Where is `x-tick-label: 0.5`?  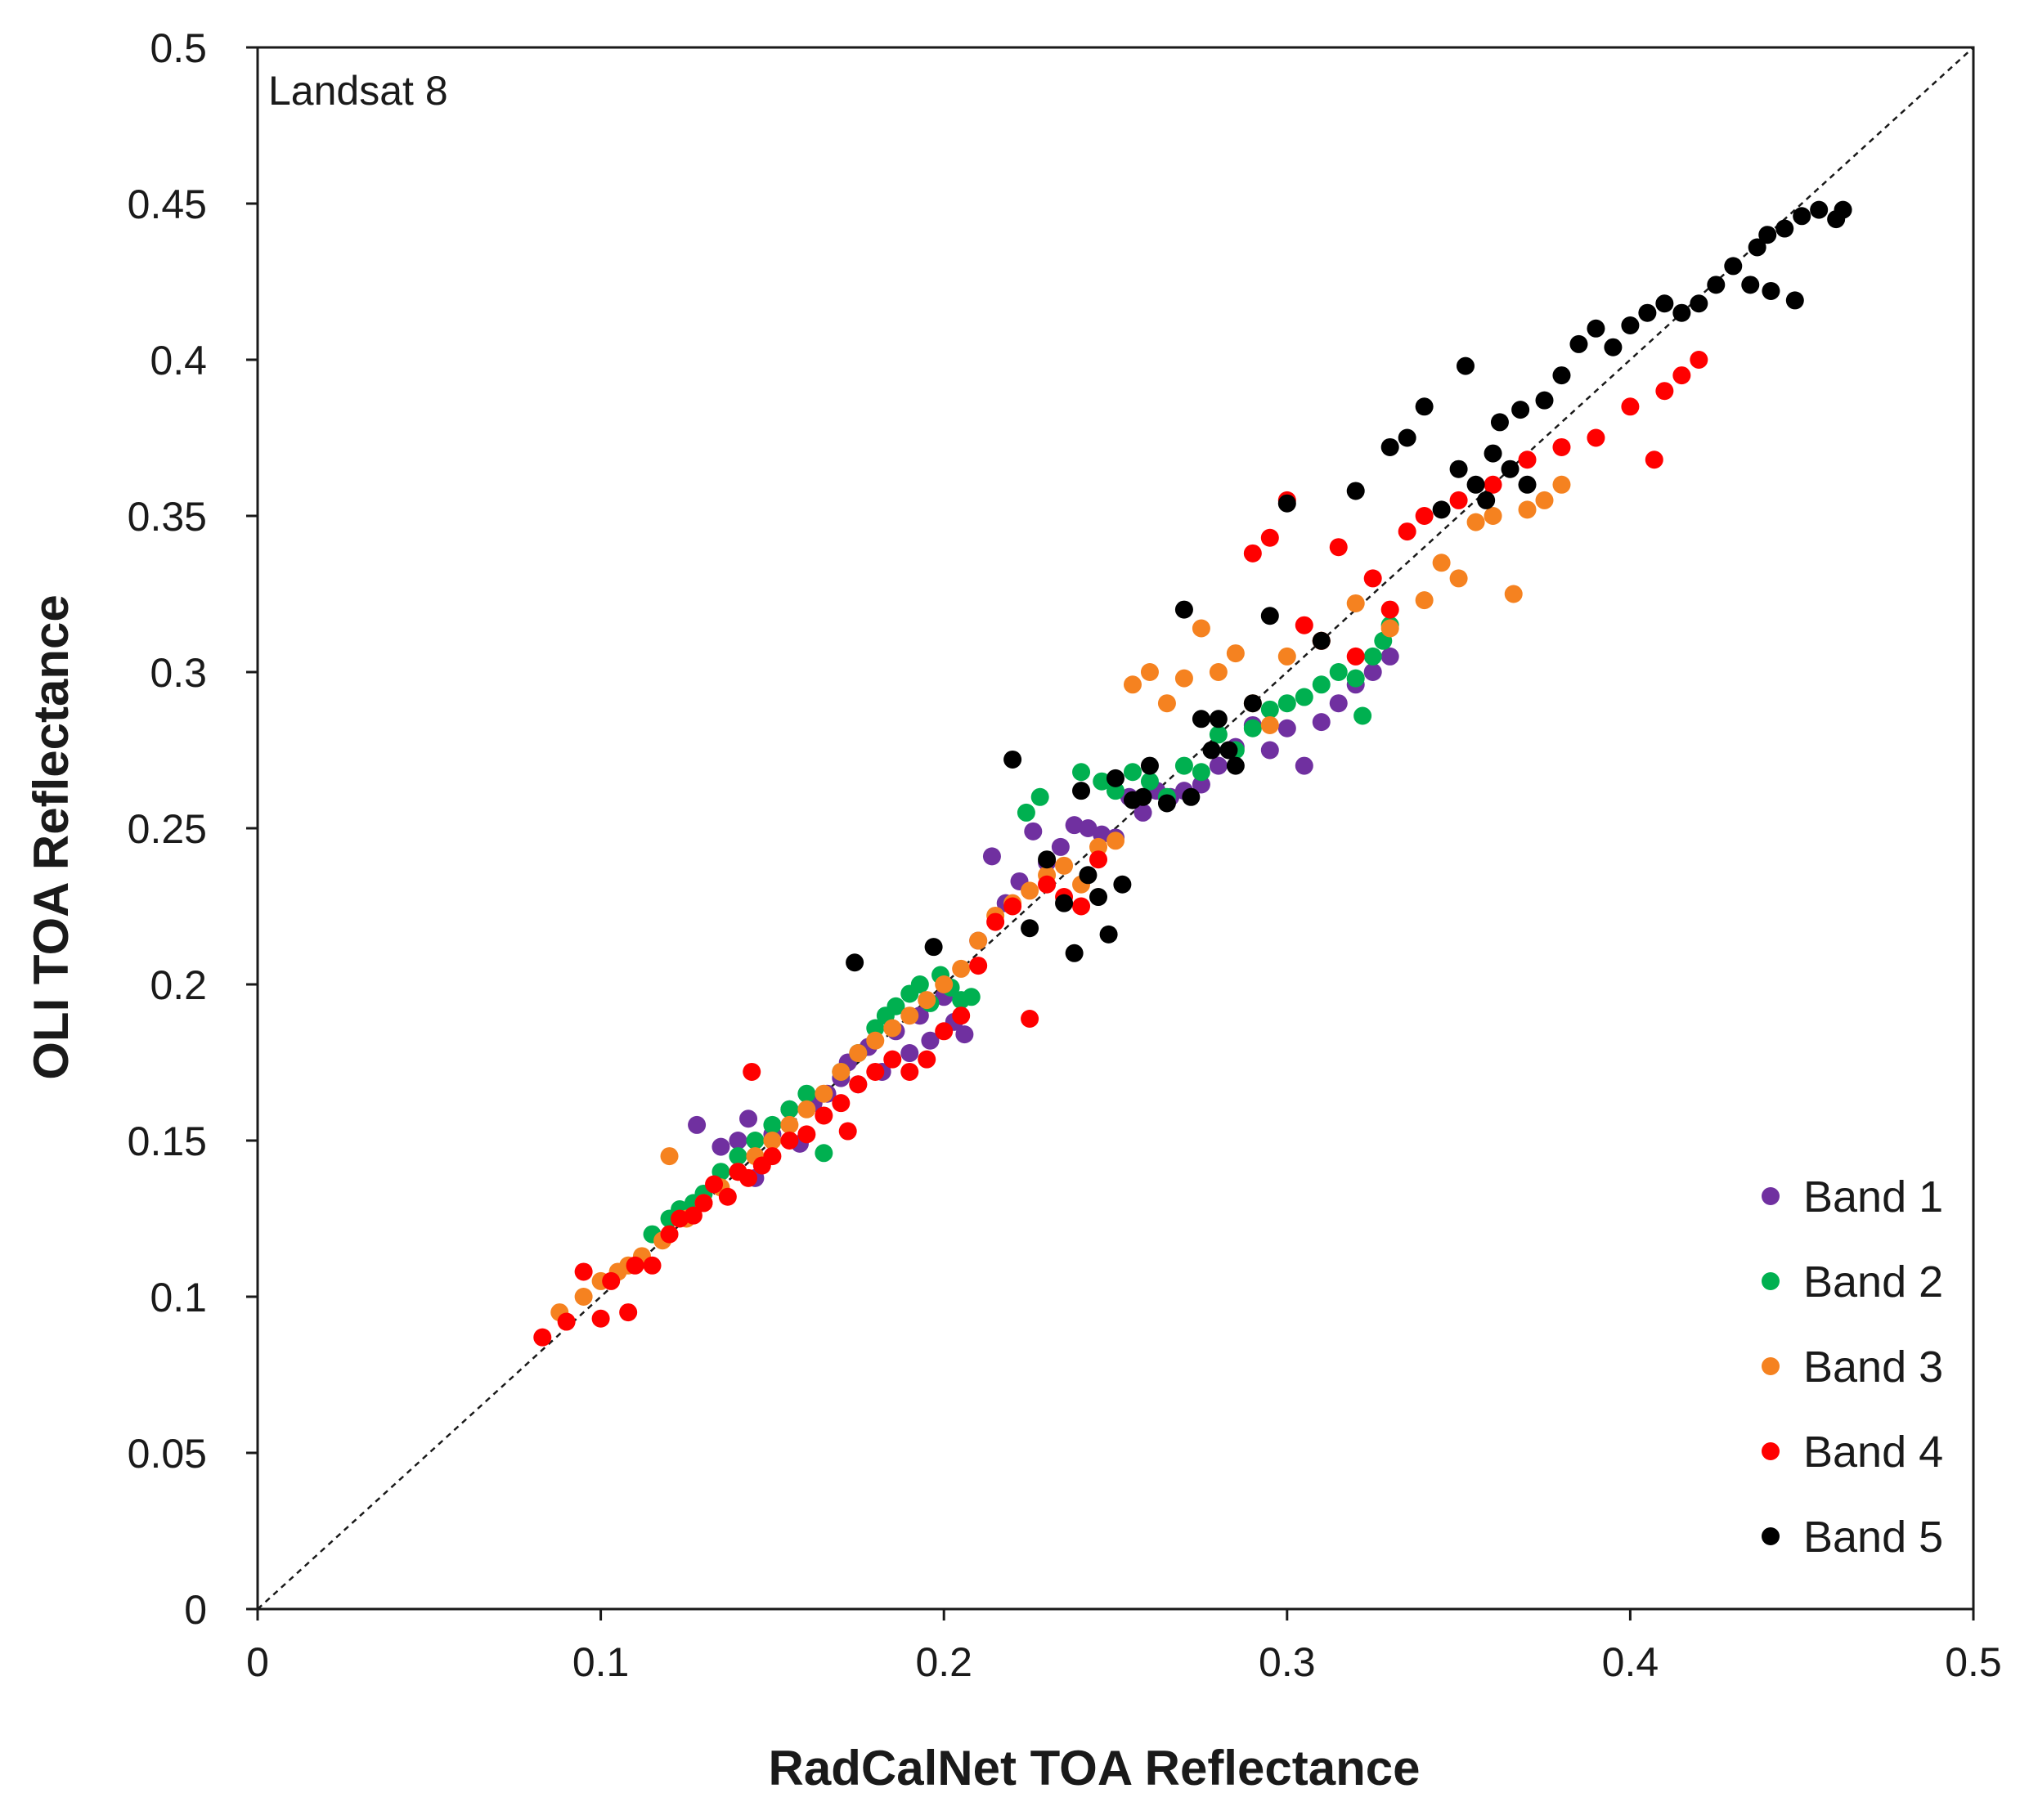
x-tick-label: 0.5 is located at coordinates (1974, 1662).